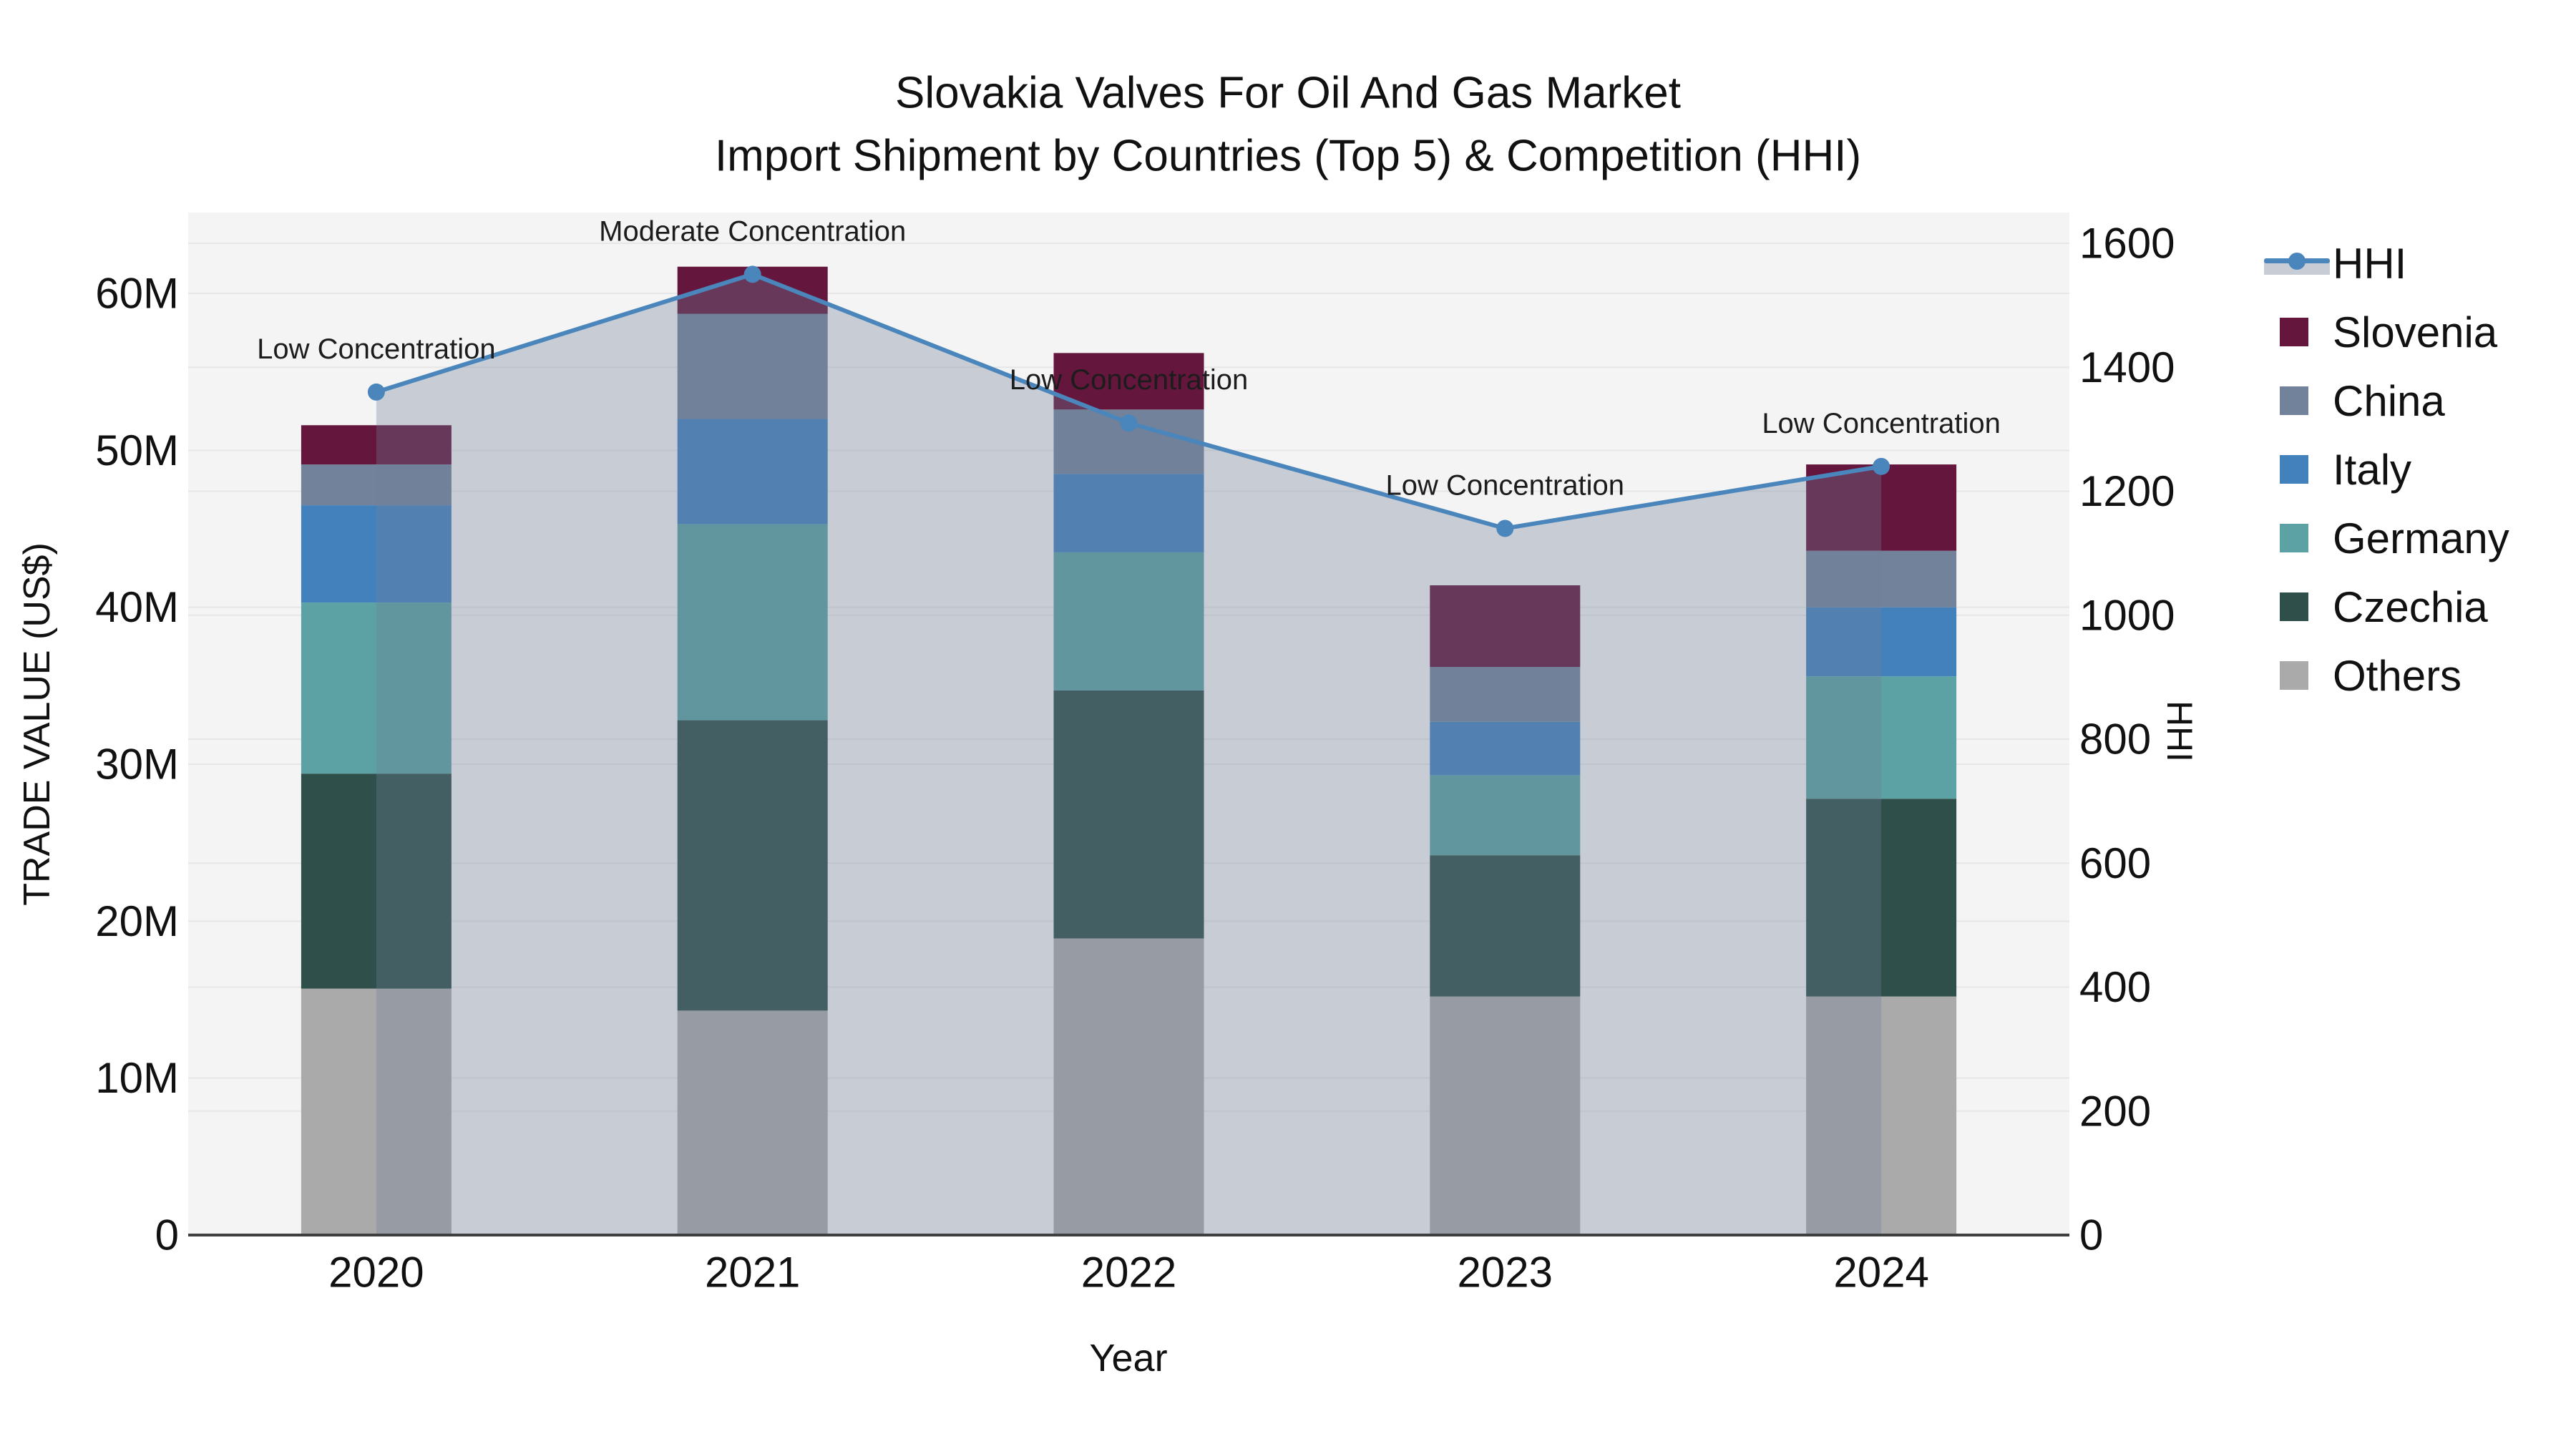 Image resolution: width=2576 pixels, height=1449 pixels. What do you see at coordinates (1505, 485) in the screenshot?
I see `annotation-2023: Low Concentration` at bounding box center [1505, 485].